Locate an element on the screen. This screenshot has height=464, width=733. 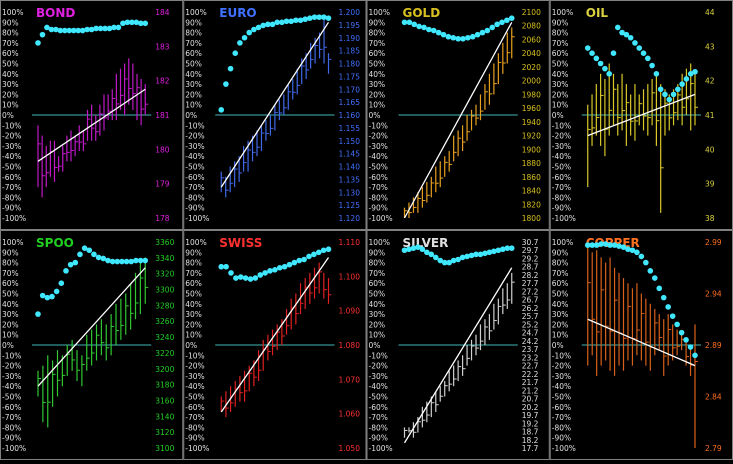
pct-tick-label: -60% is located at coordinates (11, 177).